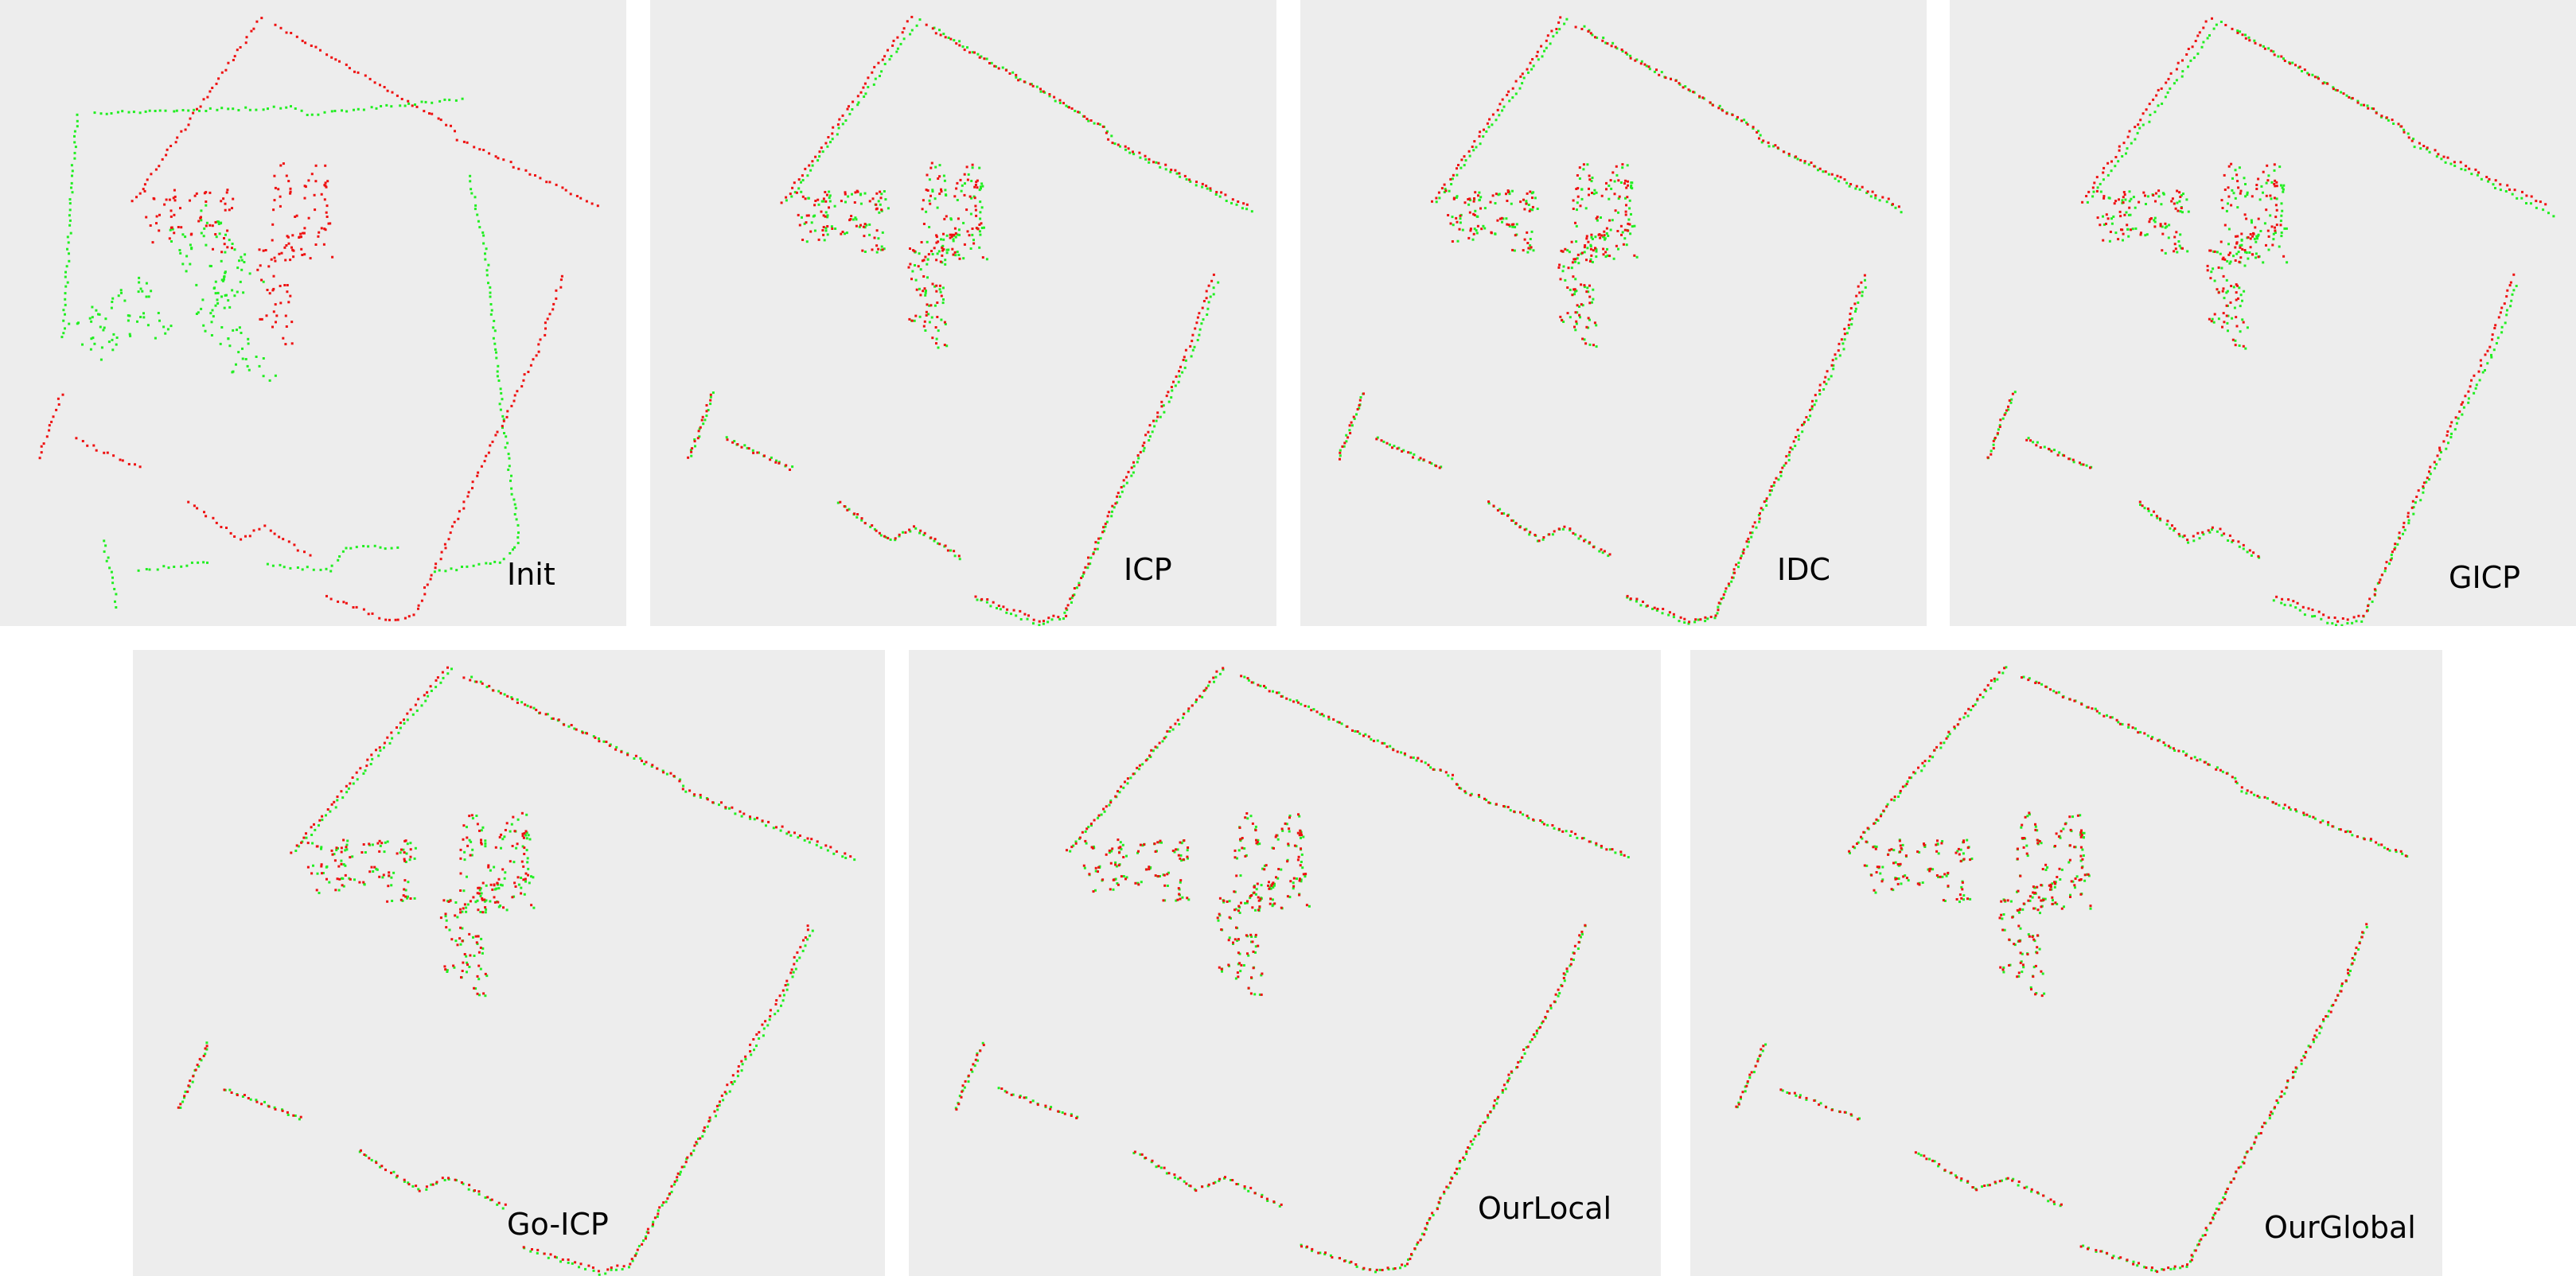  What do you see at coordinates (2485, 577) in the screenshot?
I see `panel-label: GICP` at bounding box center [2485, 577].